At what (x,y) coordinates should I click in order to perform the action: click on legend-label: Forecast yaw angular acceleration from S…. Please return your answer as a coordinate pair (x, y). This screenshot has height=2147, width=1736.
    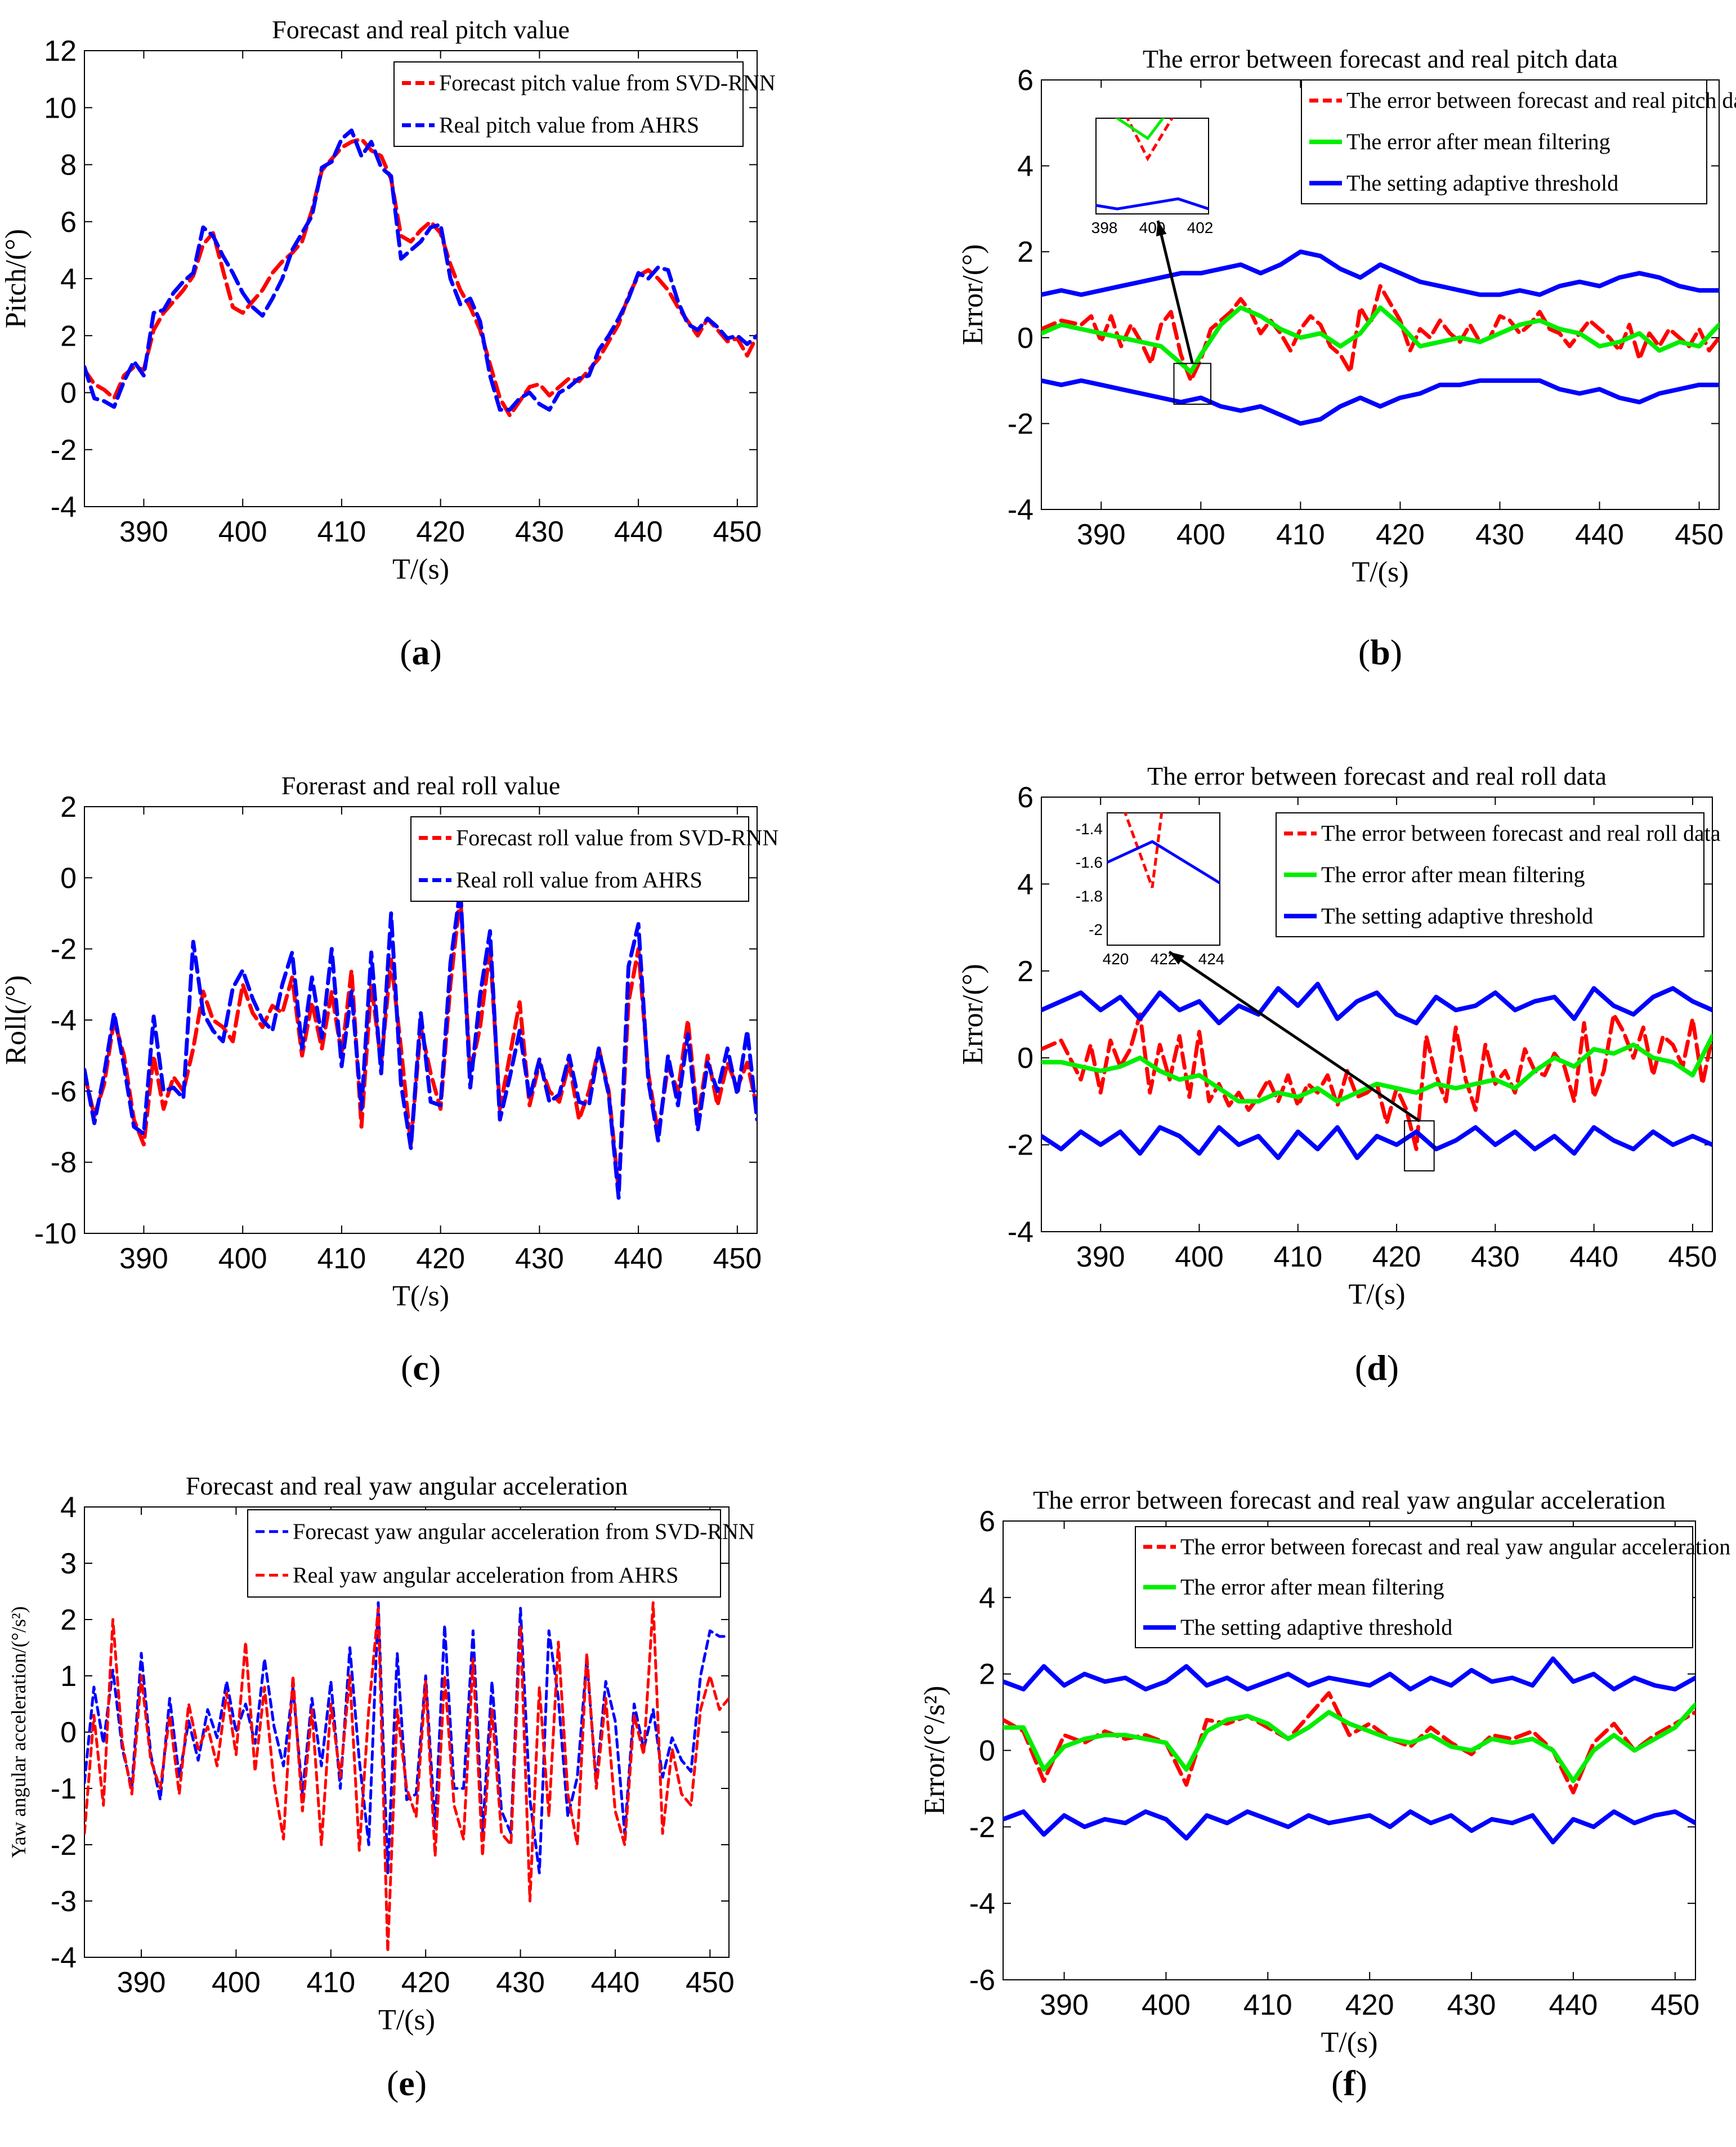
    Looking at the image, I should click on (524, 1532).